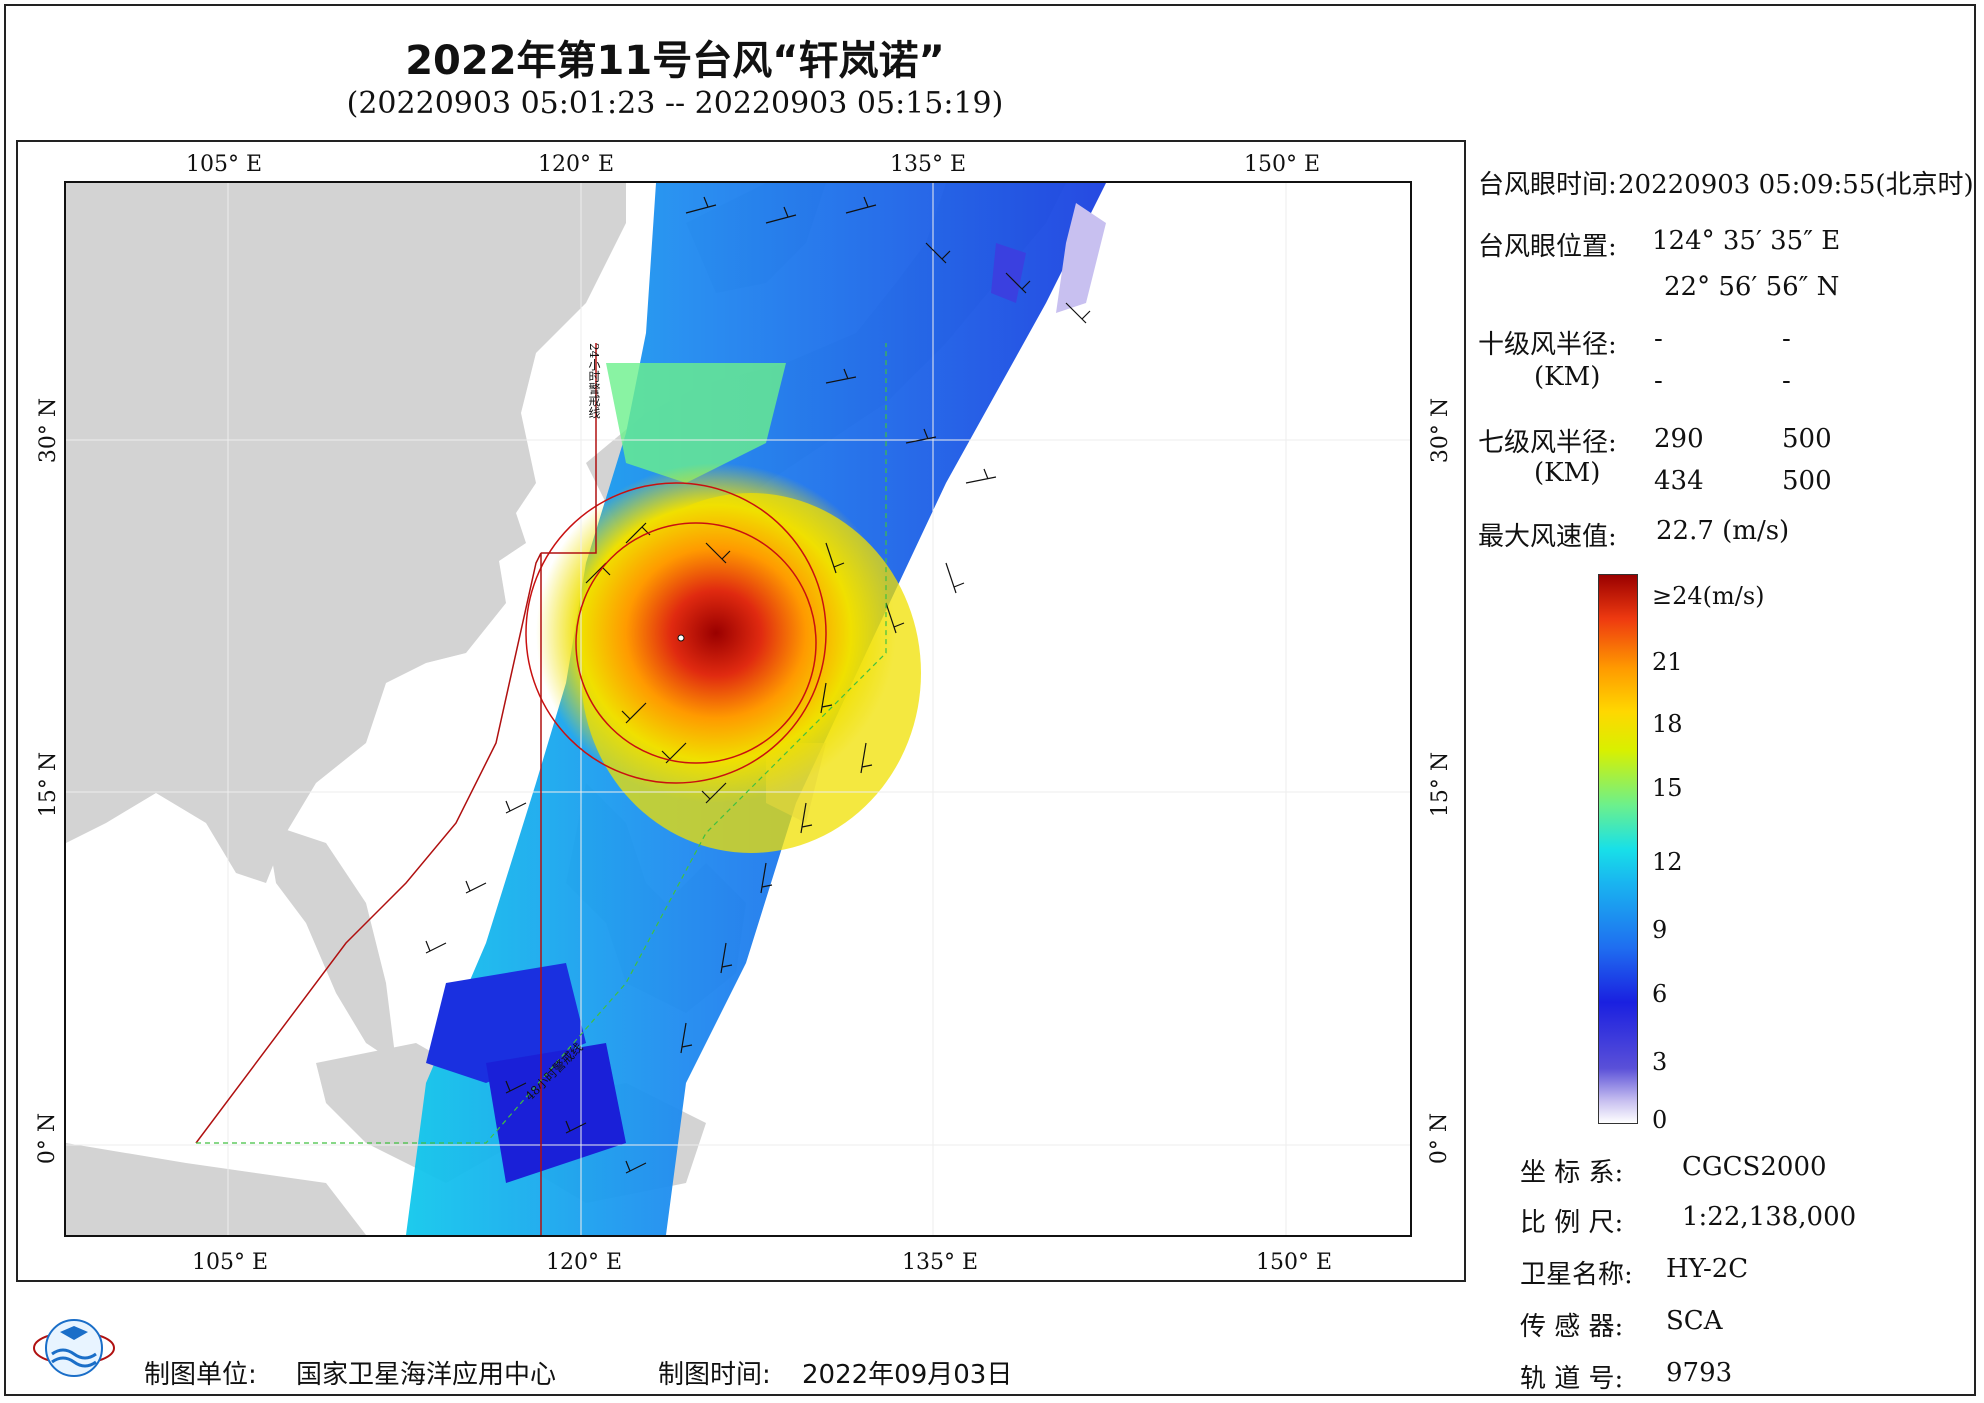  What do you see at coordinates (1282, 164) in the screenshot?
I see `top-lon-tick: 150° E` at bounding box center [1282, 164].